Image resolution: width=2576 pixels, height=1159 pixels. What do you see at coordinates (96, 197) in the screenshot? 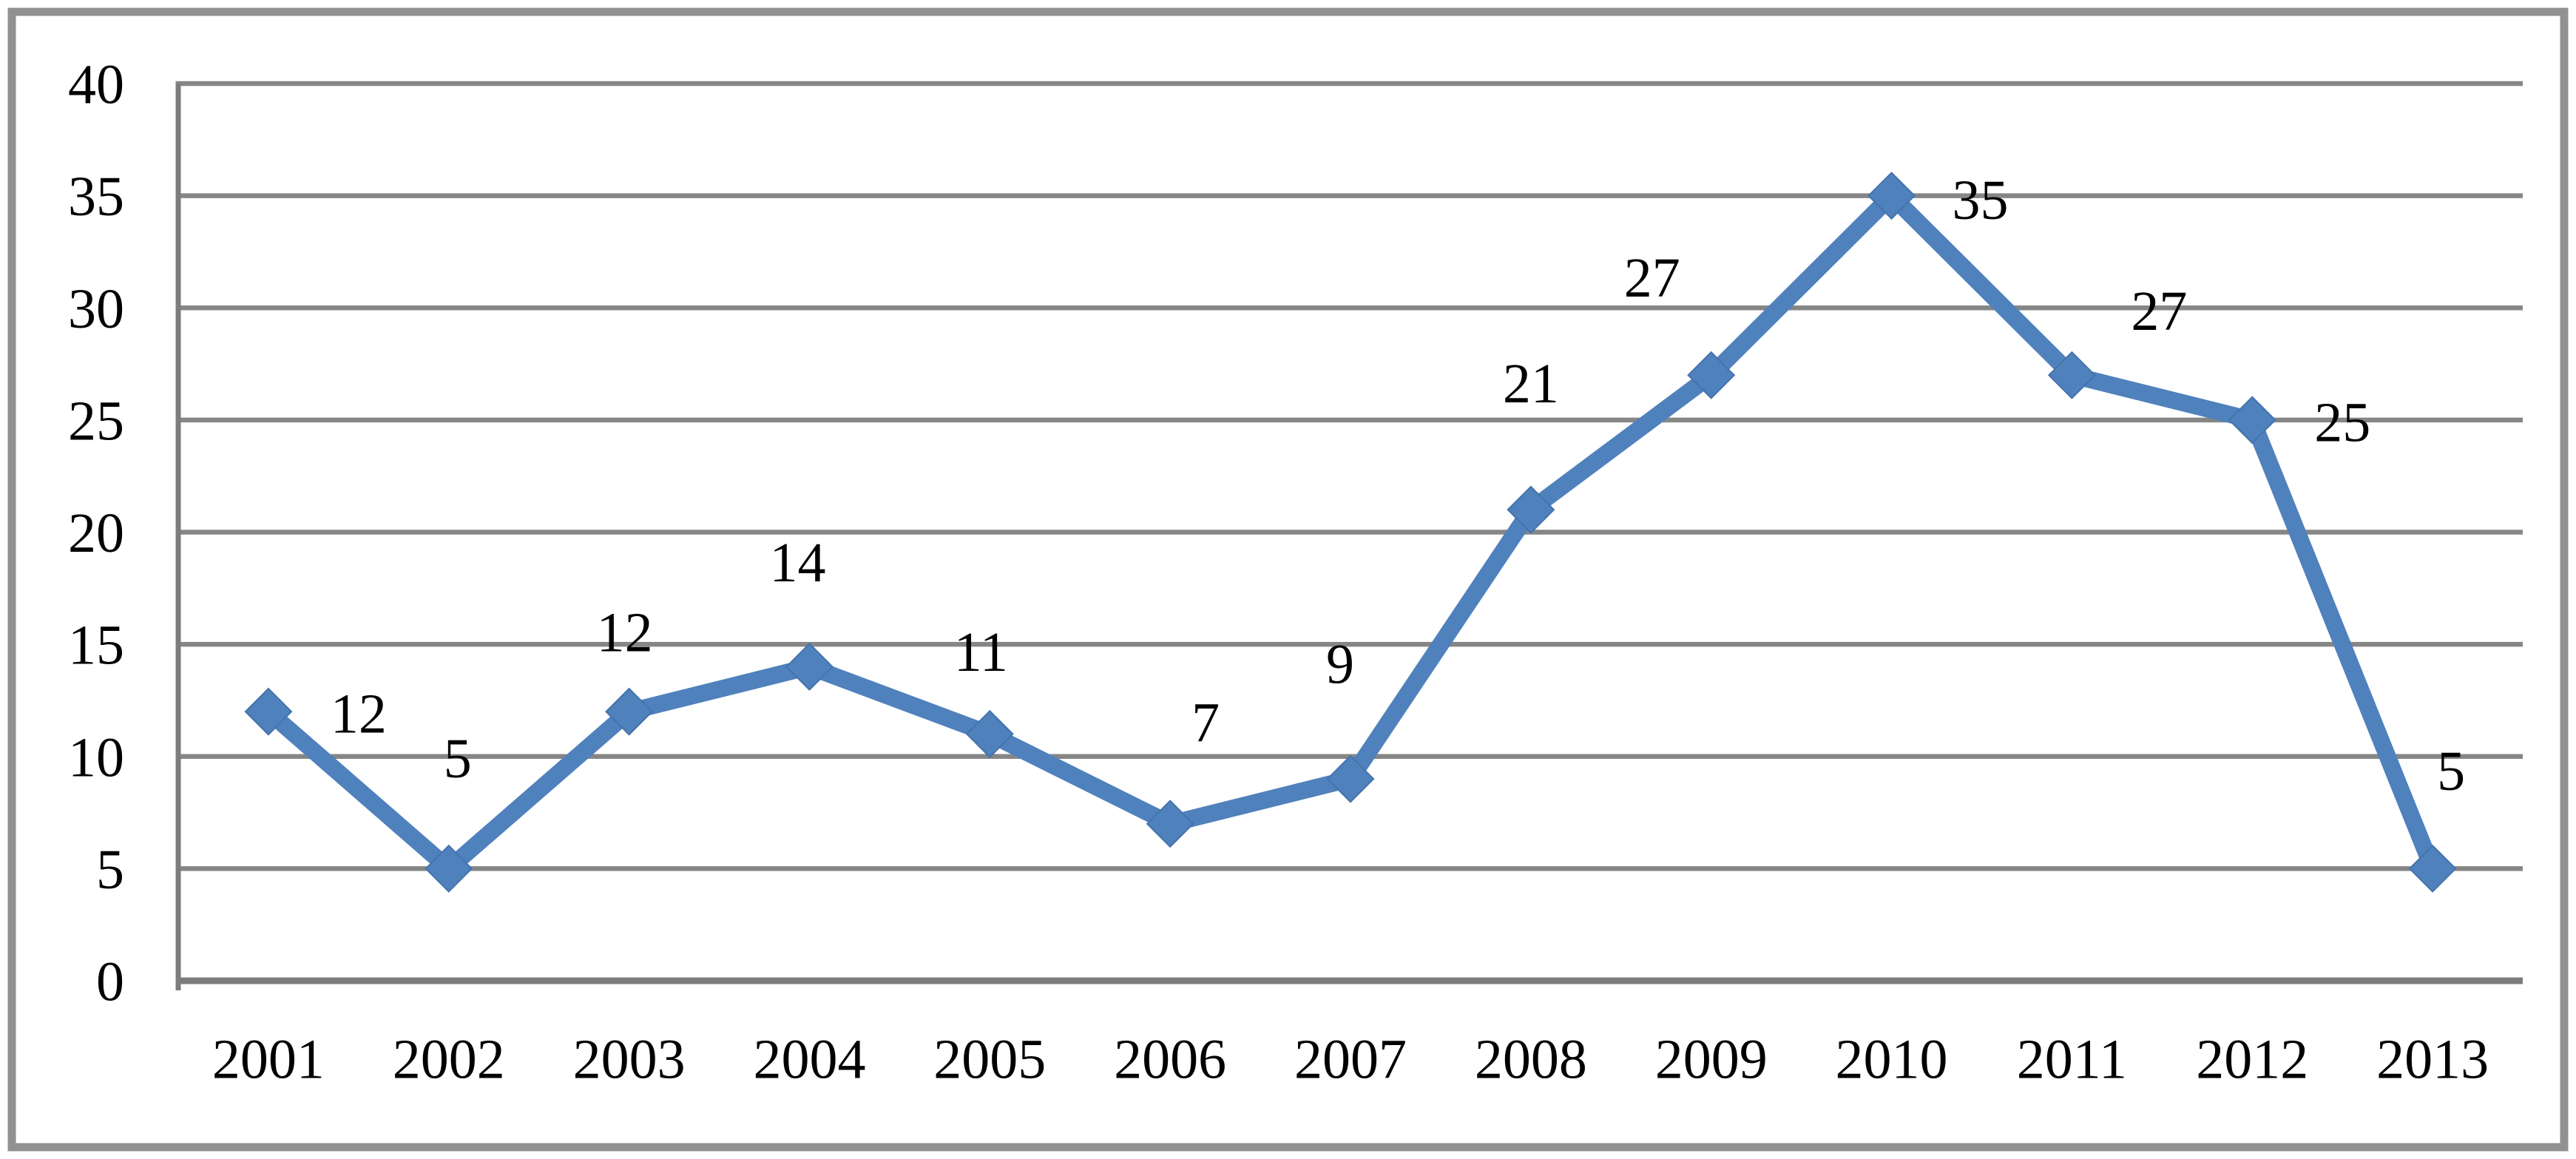
I see `y-tick-label: 35` at bounding box center [96, 197].